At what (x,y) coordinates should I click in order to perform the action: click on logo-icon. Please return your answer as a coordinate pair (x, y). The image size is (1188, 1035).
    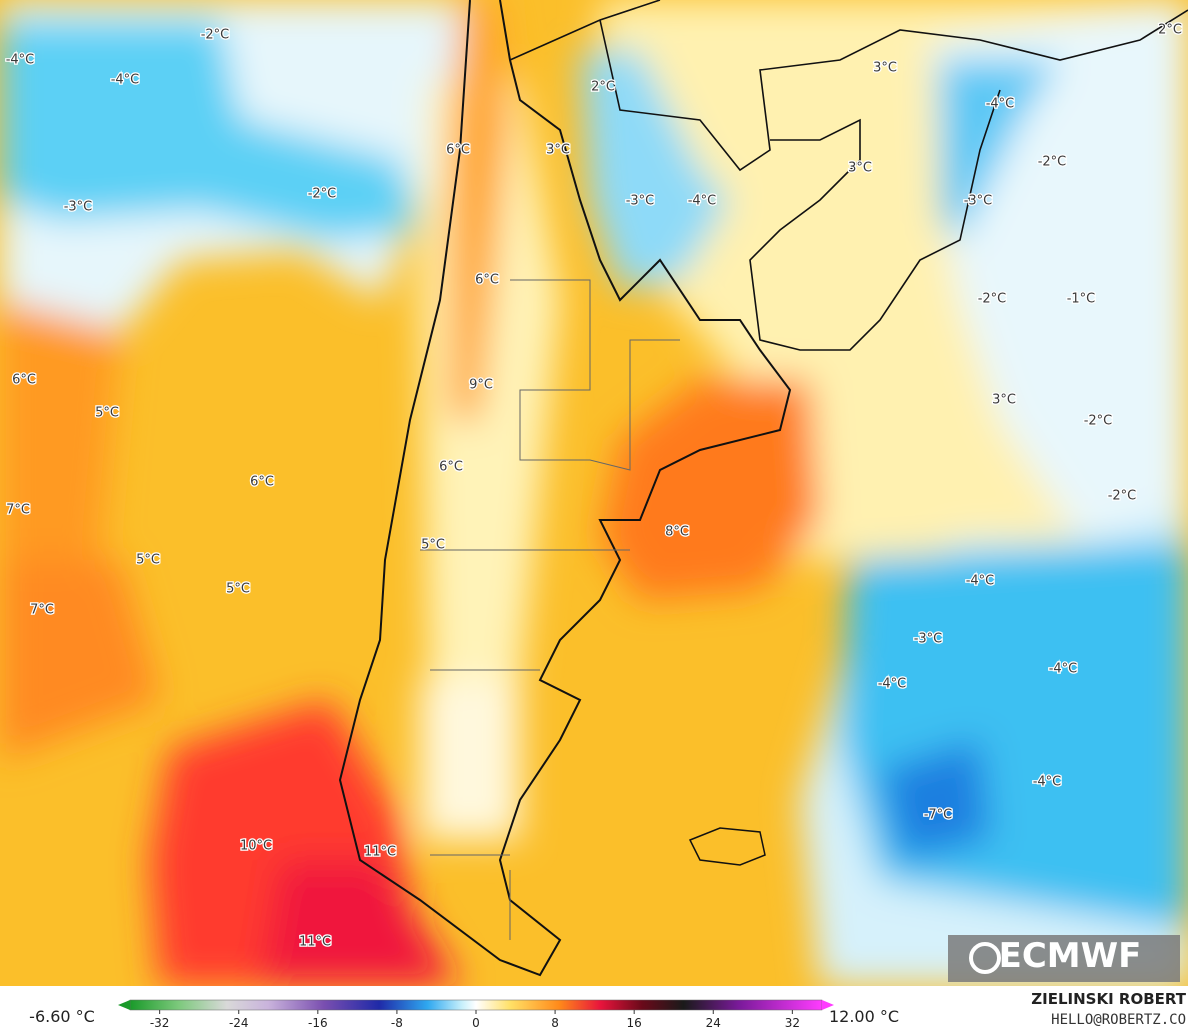
    Looking at the image, I should click on (985, 958).